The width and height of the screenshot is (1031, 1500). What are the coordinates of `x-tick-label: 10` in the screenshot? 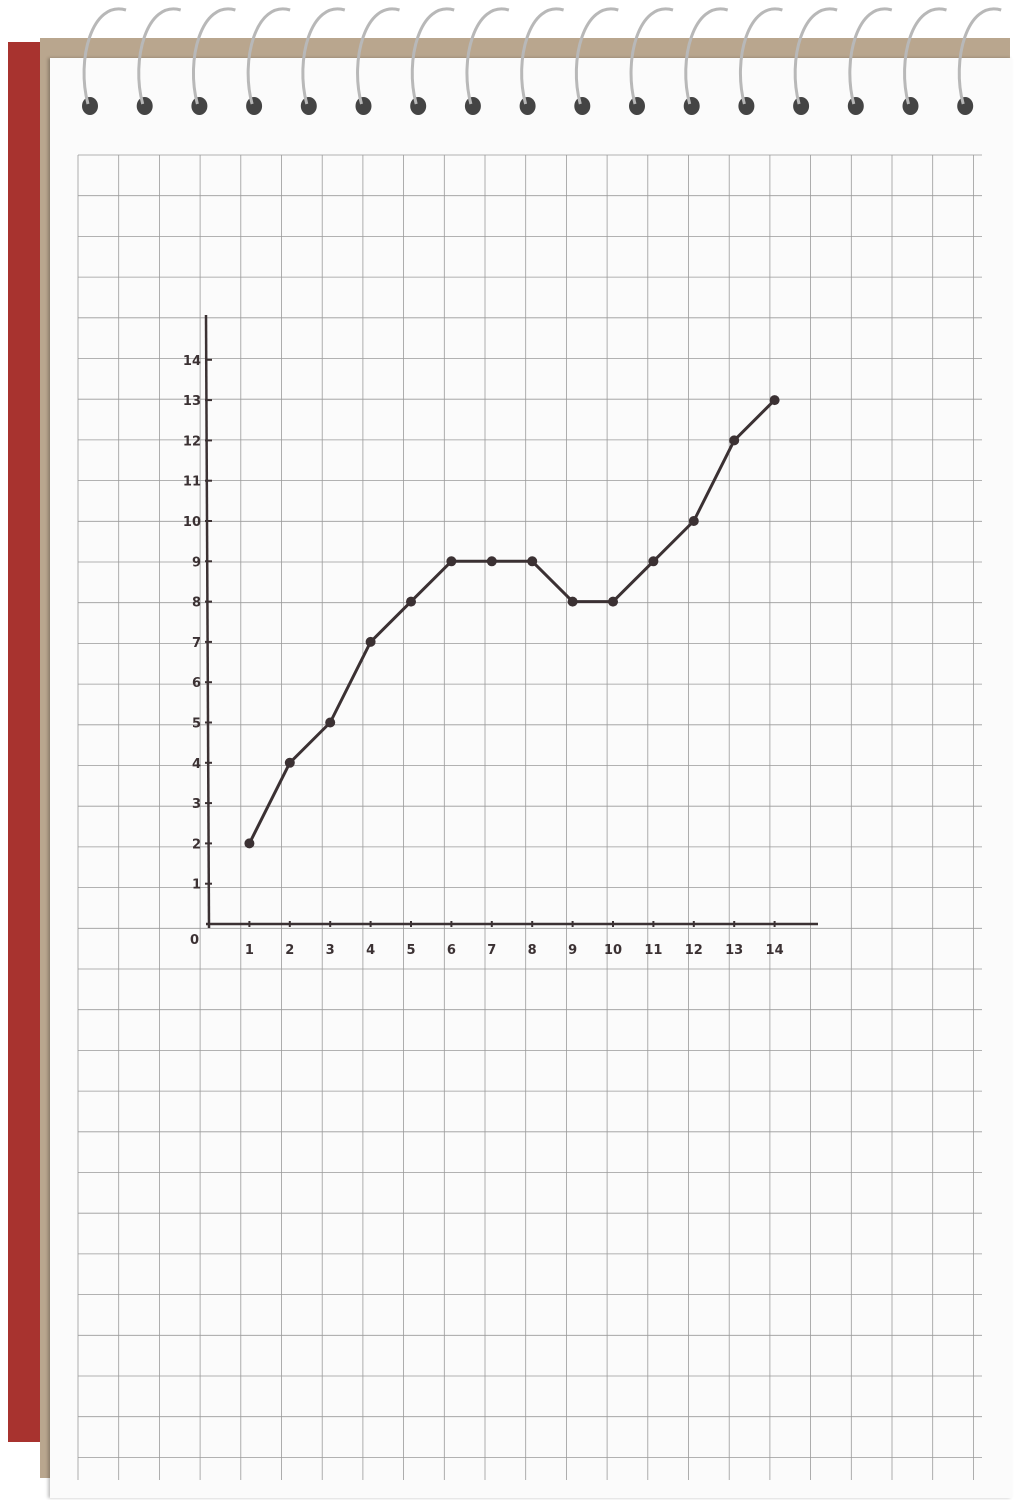 It's located at (613, 950).